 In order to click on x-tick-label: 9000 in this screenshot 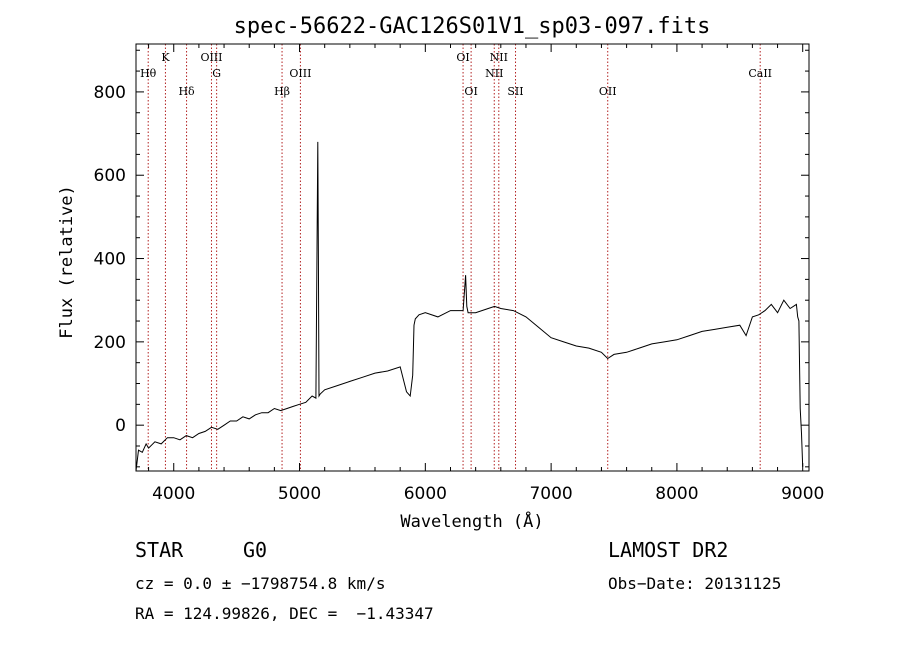, I will do `click(802, 494)`.